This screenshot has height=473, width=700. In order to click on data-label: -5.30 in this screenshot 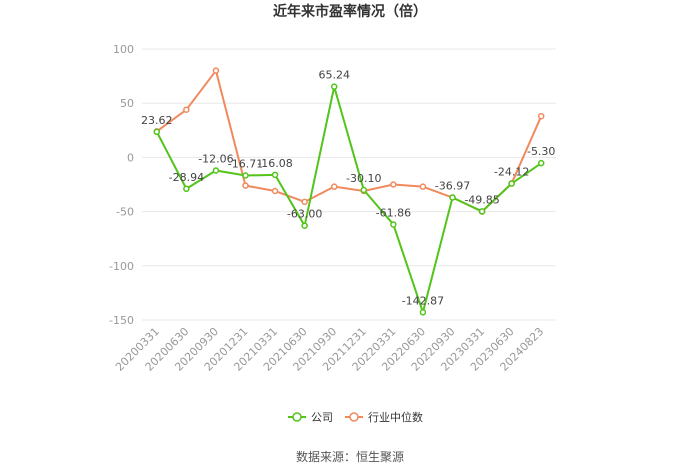, I will do `click(541, 151)`.